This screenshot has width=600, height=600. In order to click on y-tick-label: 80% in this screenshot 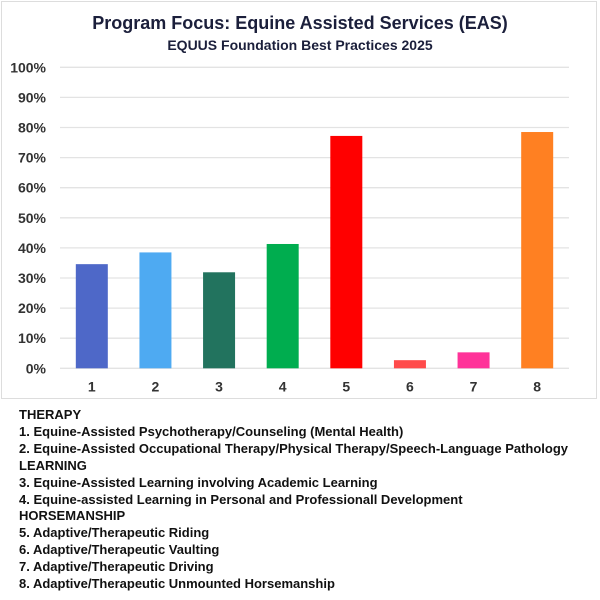, I will do `click(32, 128)`.